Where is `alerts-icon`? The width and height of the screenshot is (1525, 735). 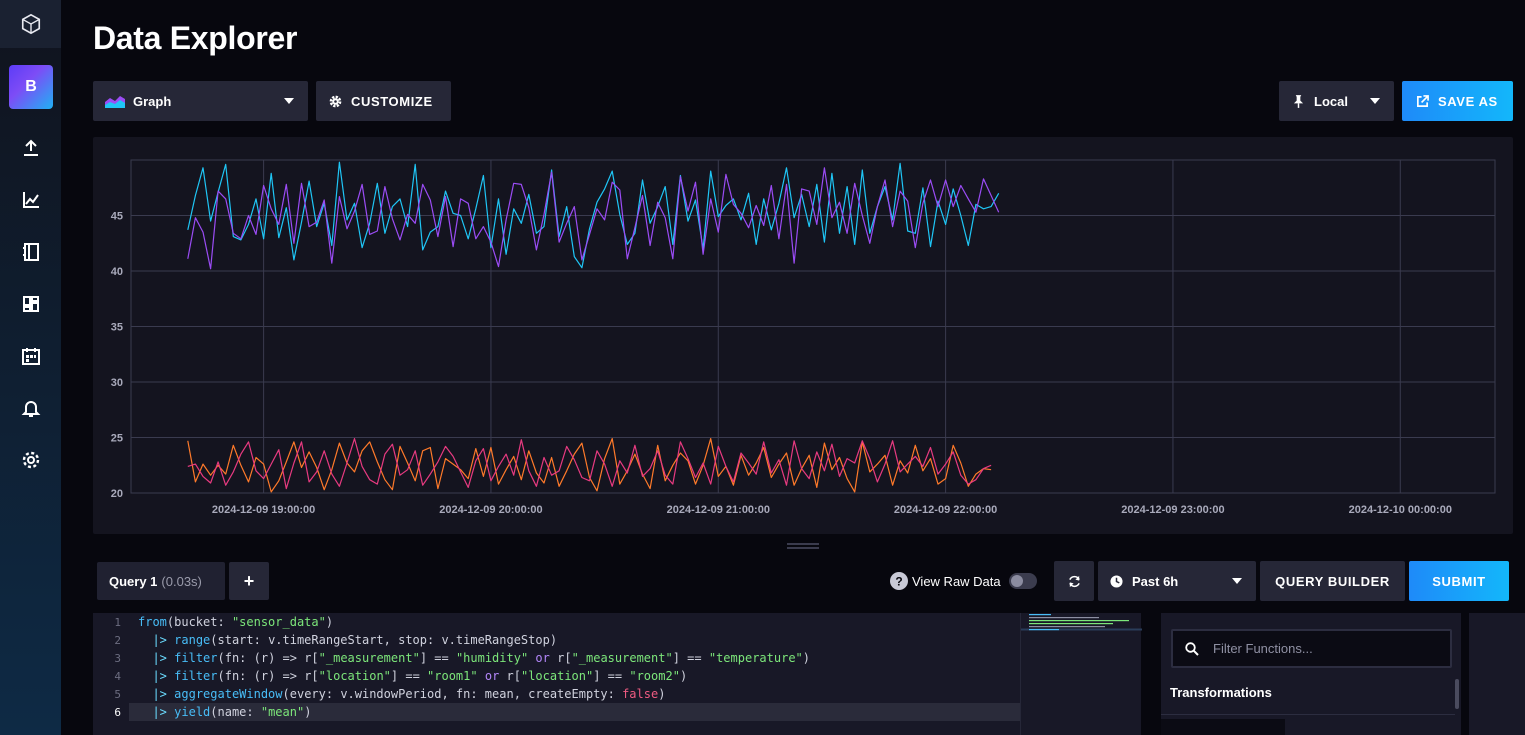
alerts-icon is located at coordinates (31, 408).